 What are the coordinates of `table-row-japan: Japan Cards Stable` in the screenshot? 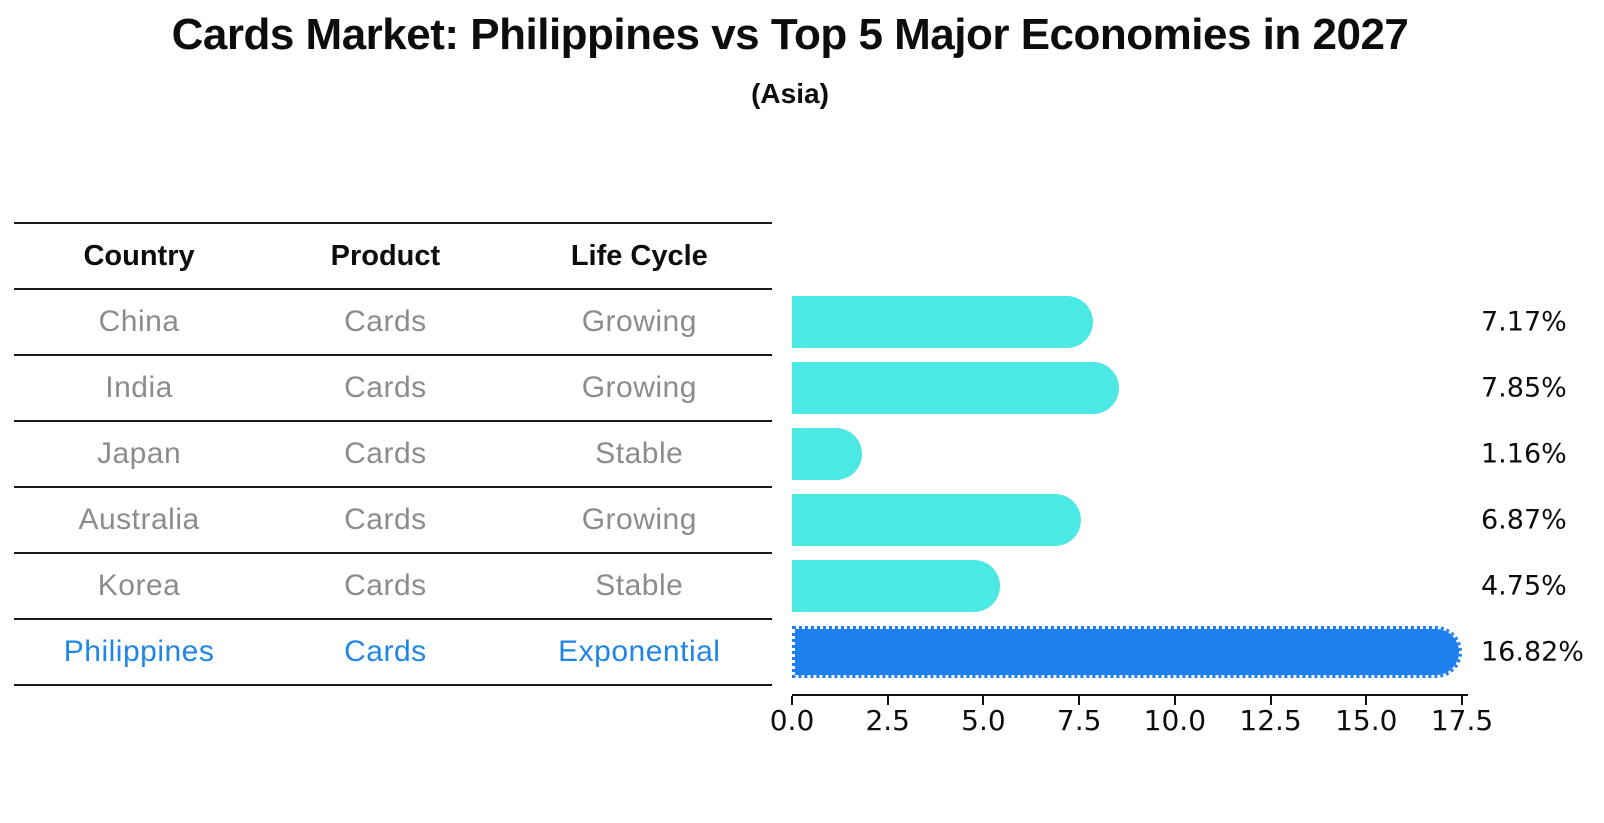 It's located at (393, 455).